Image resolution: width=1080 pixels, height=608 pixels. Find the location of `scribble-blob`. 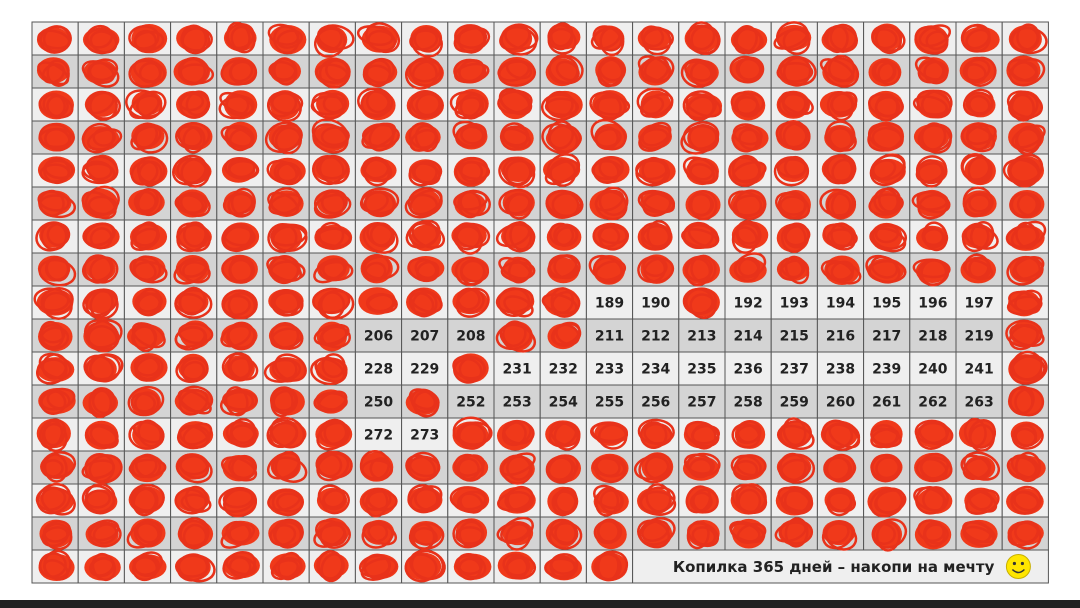

scribble-blob is located at coordinates (193, 302).